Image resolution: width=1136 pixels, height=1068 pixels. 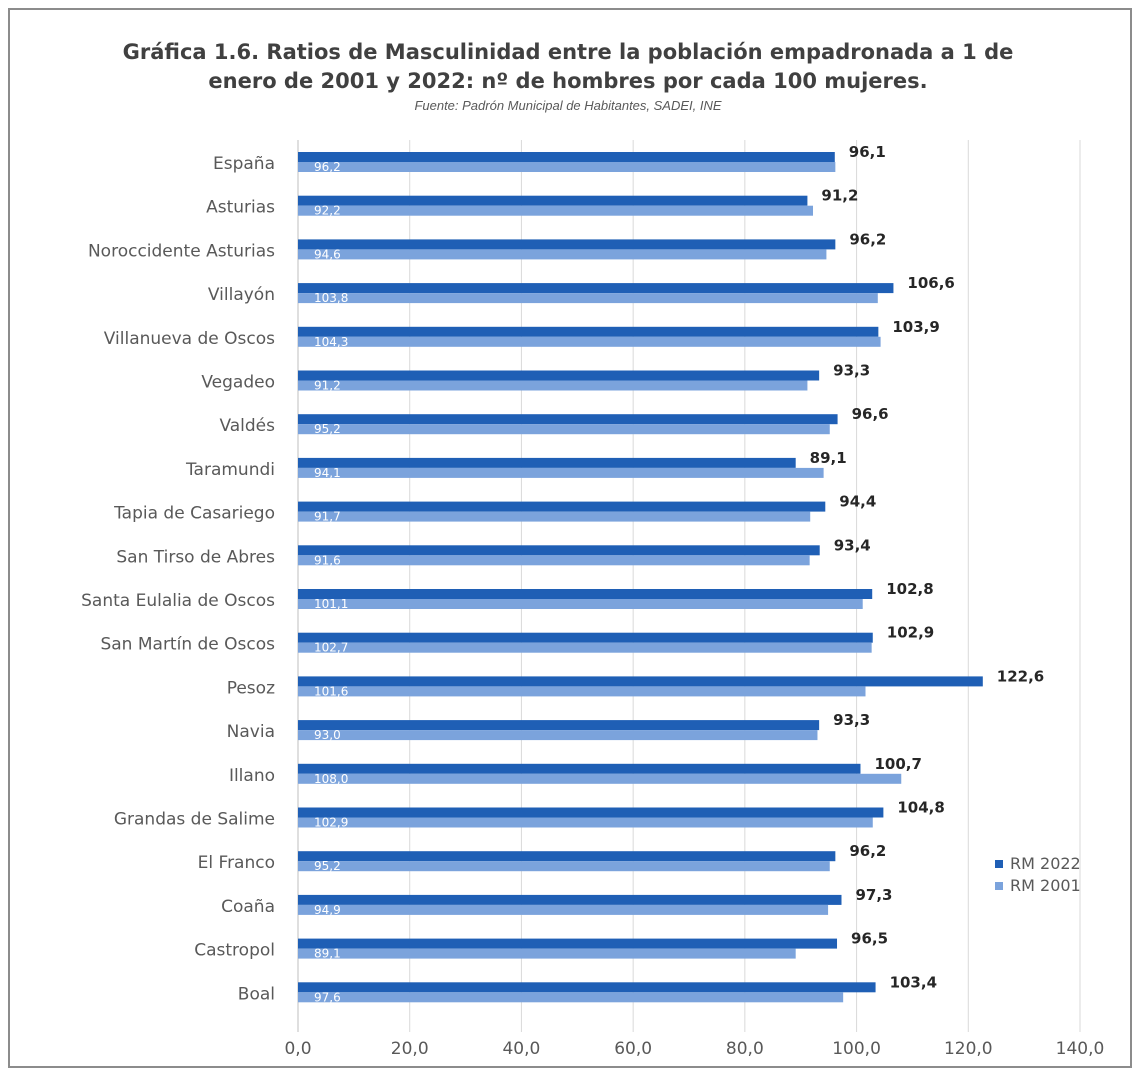 I want to click on category-label: San Tirso de Abres, so click(x=195, y=557).